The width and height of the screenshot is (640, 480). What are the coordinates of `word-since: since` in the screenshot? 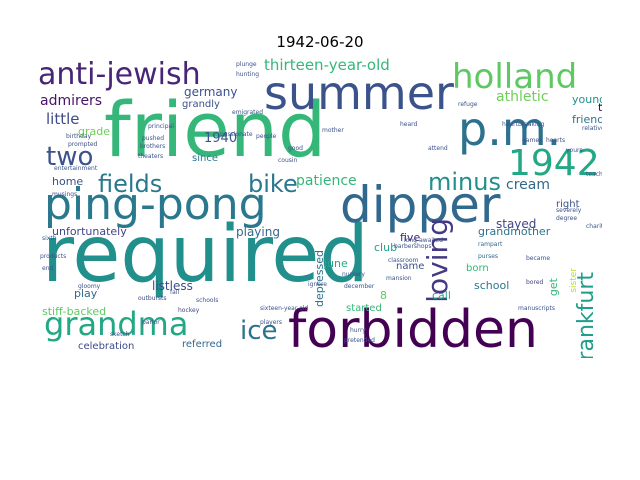 It's located at (205, 158).